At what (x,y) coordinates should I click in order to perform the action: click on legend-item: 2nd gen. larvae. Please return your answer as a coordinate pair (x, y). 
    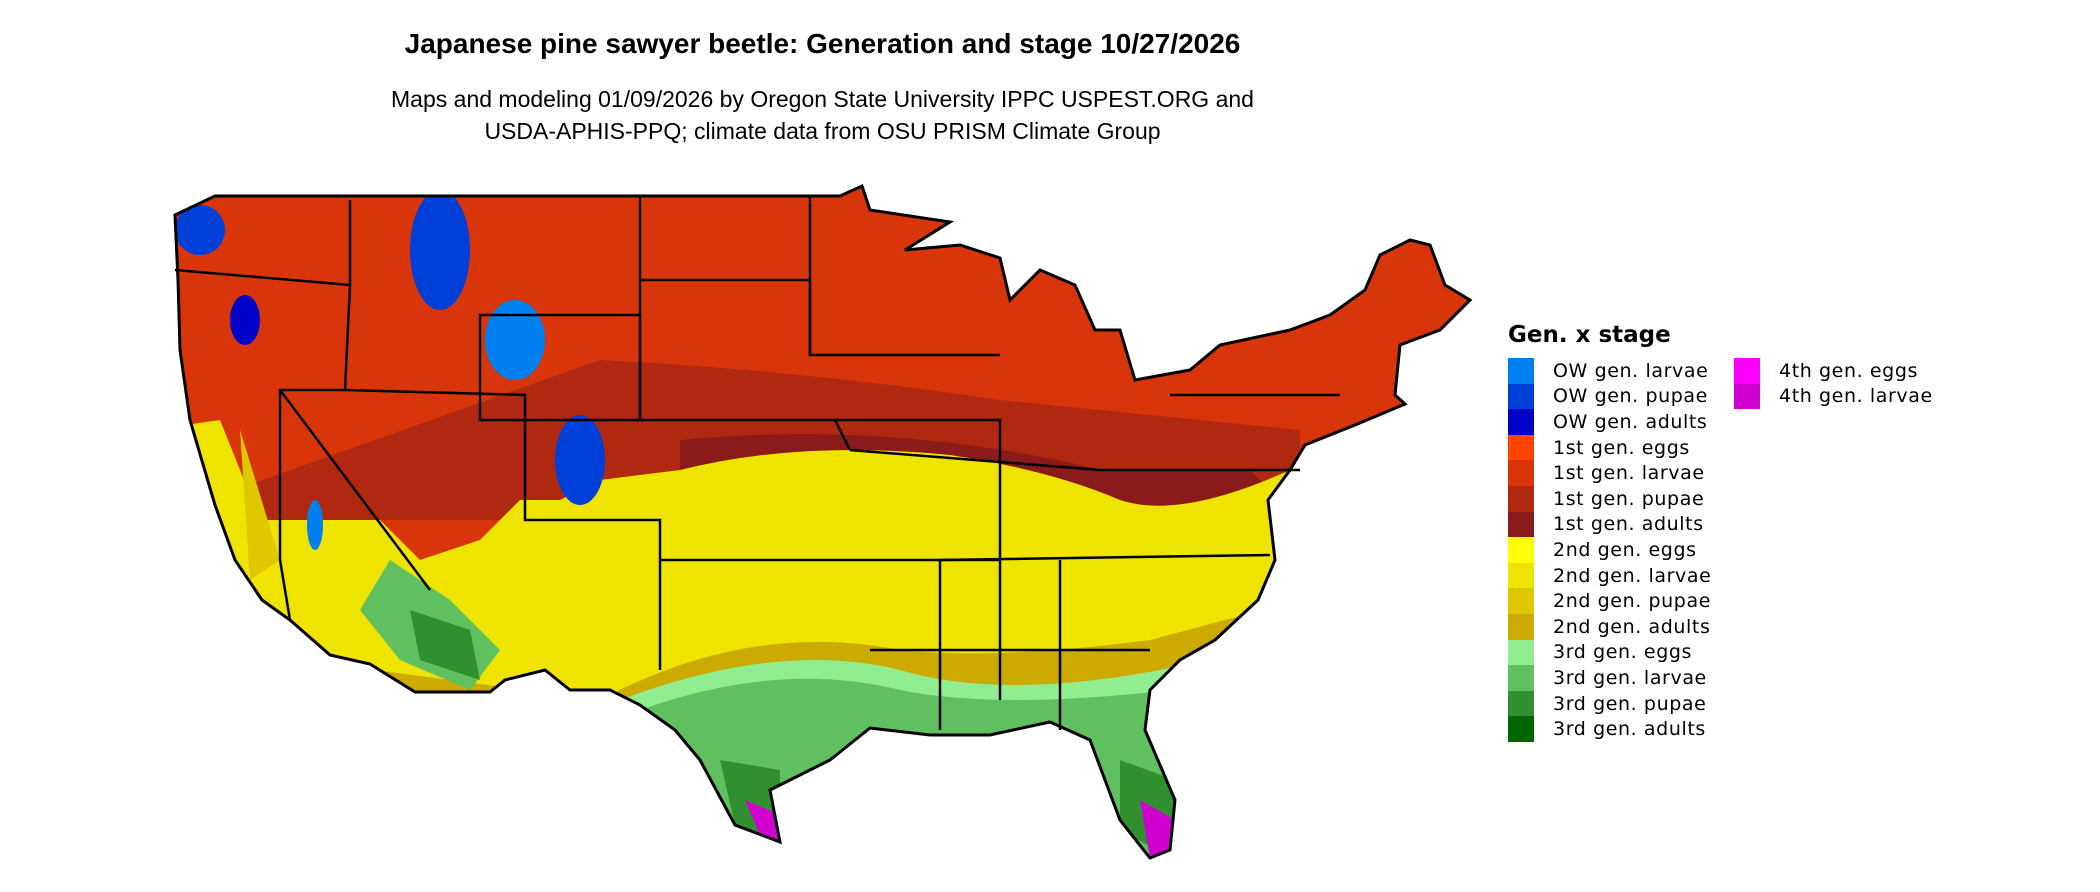
    Looking at the image, I should click on (1610, 575).